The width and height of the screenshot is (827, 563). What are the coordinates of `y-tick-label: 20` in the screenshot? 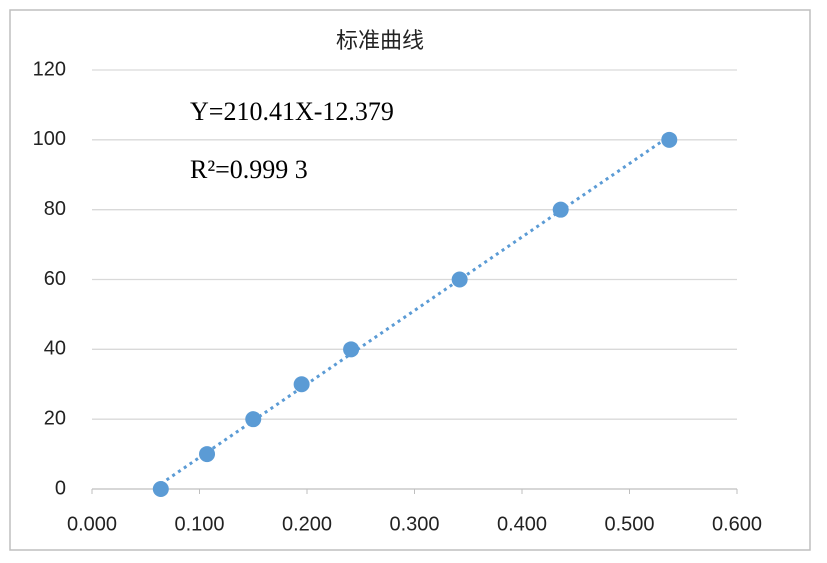 It's located at (55, 418).